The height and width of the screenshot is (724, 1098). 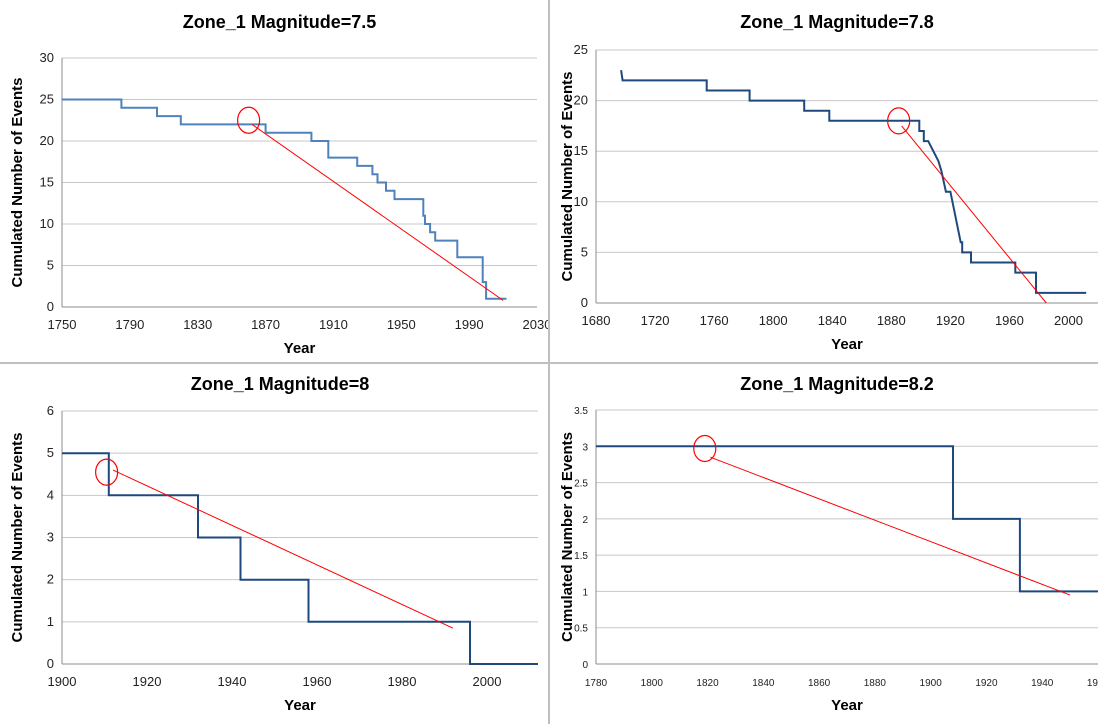 What do you see at coordinates (581, 484) in the screenshot?
I see `y-tick-label: 2.5` at bounding box center [581, 484].